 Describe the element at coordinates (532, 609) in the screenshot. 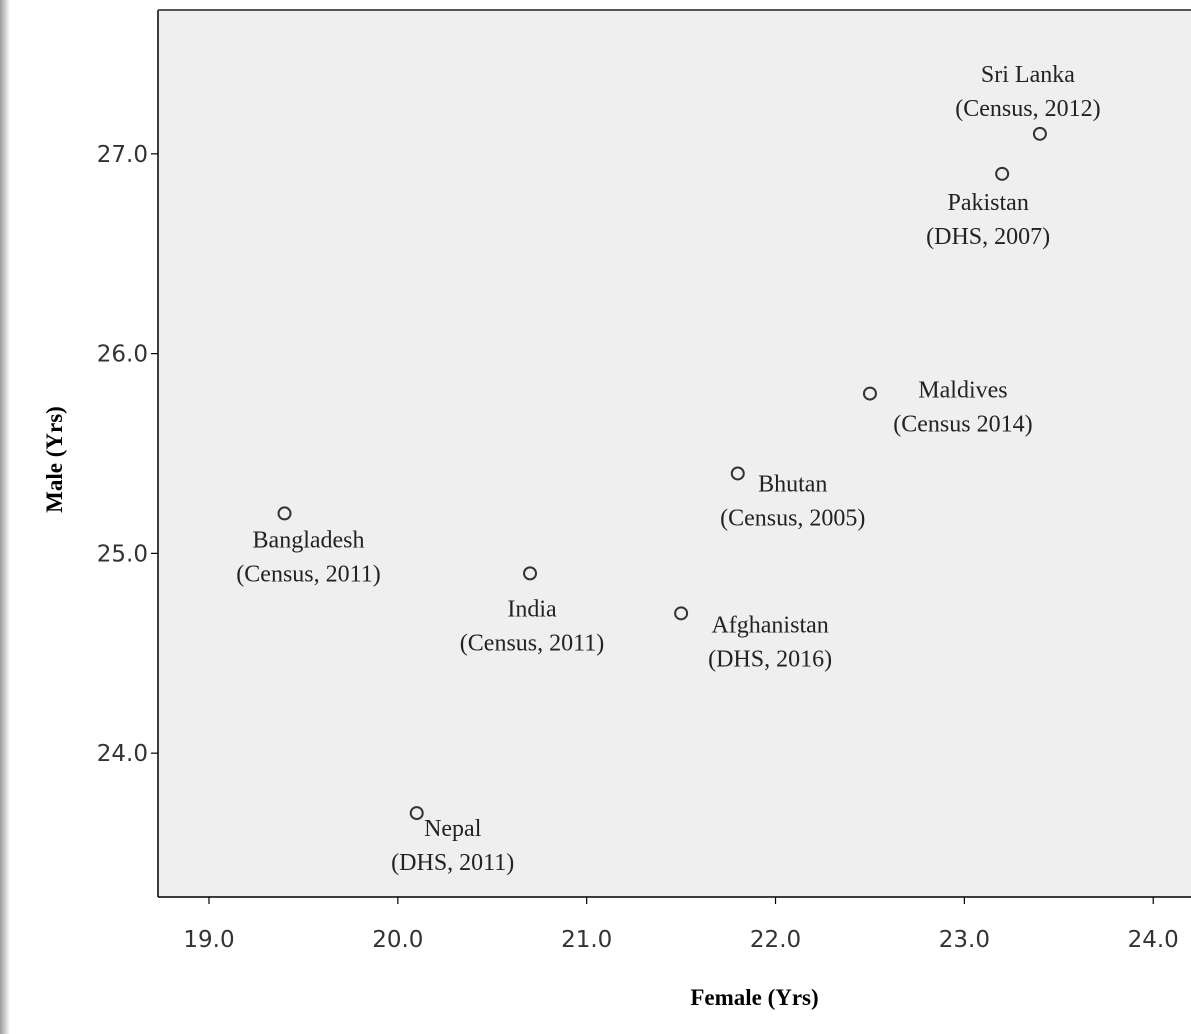

I see `point-label-name: India` at that location.